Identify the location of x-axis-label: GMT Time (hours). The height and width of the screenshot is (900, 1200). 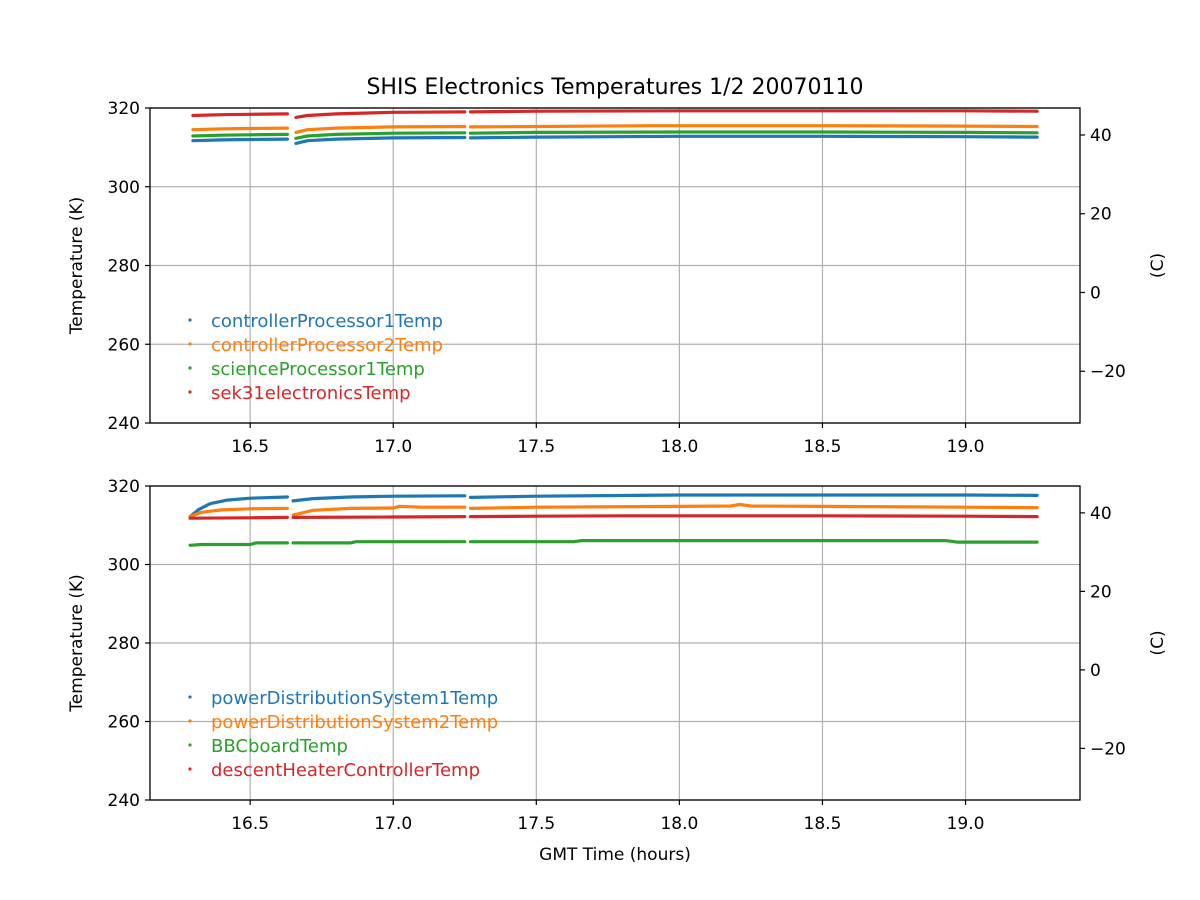
(615, 855).